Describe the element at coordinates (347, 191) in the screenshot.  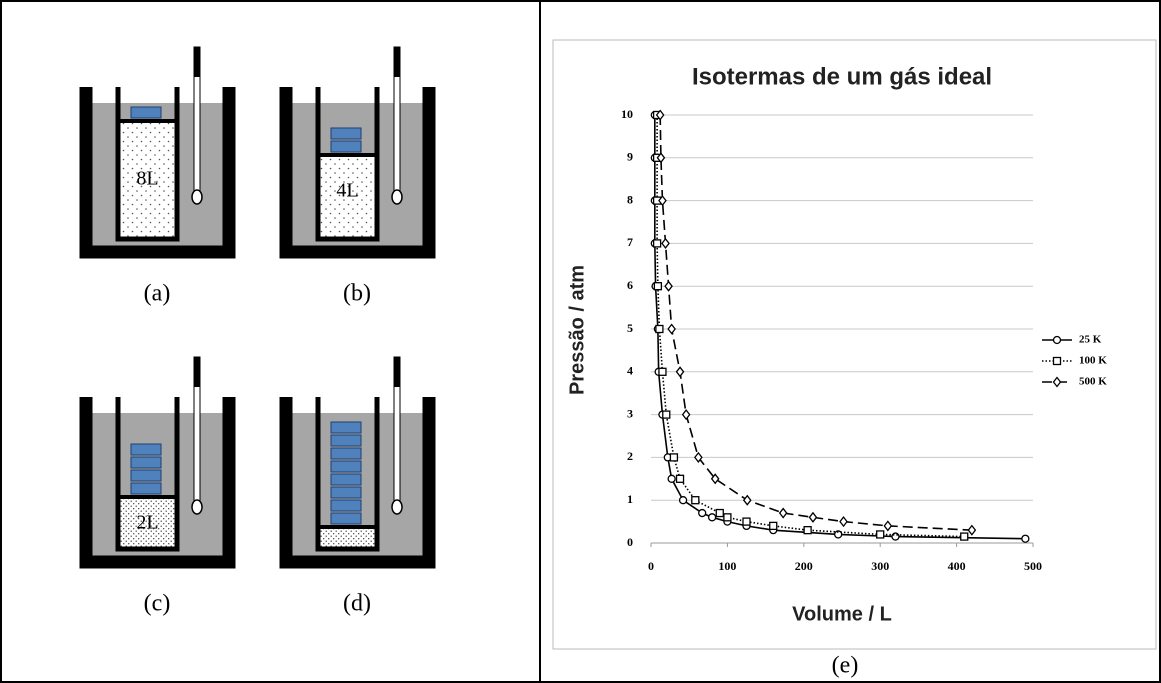
I see `volume-label: 4L` at that location.